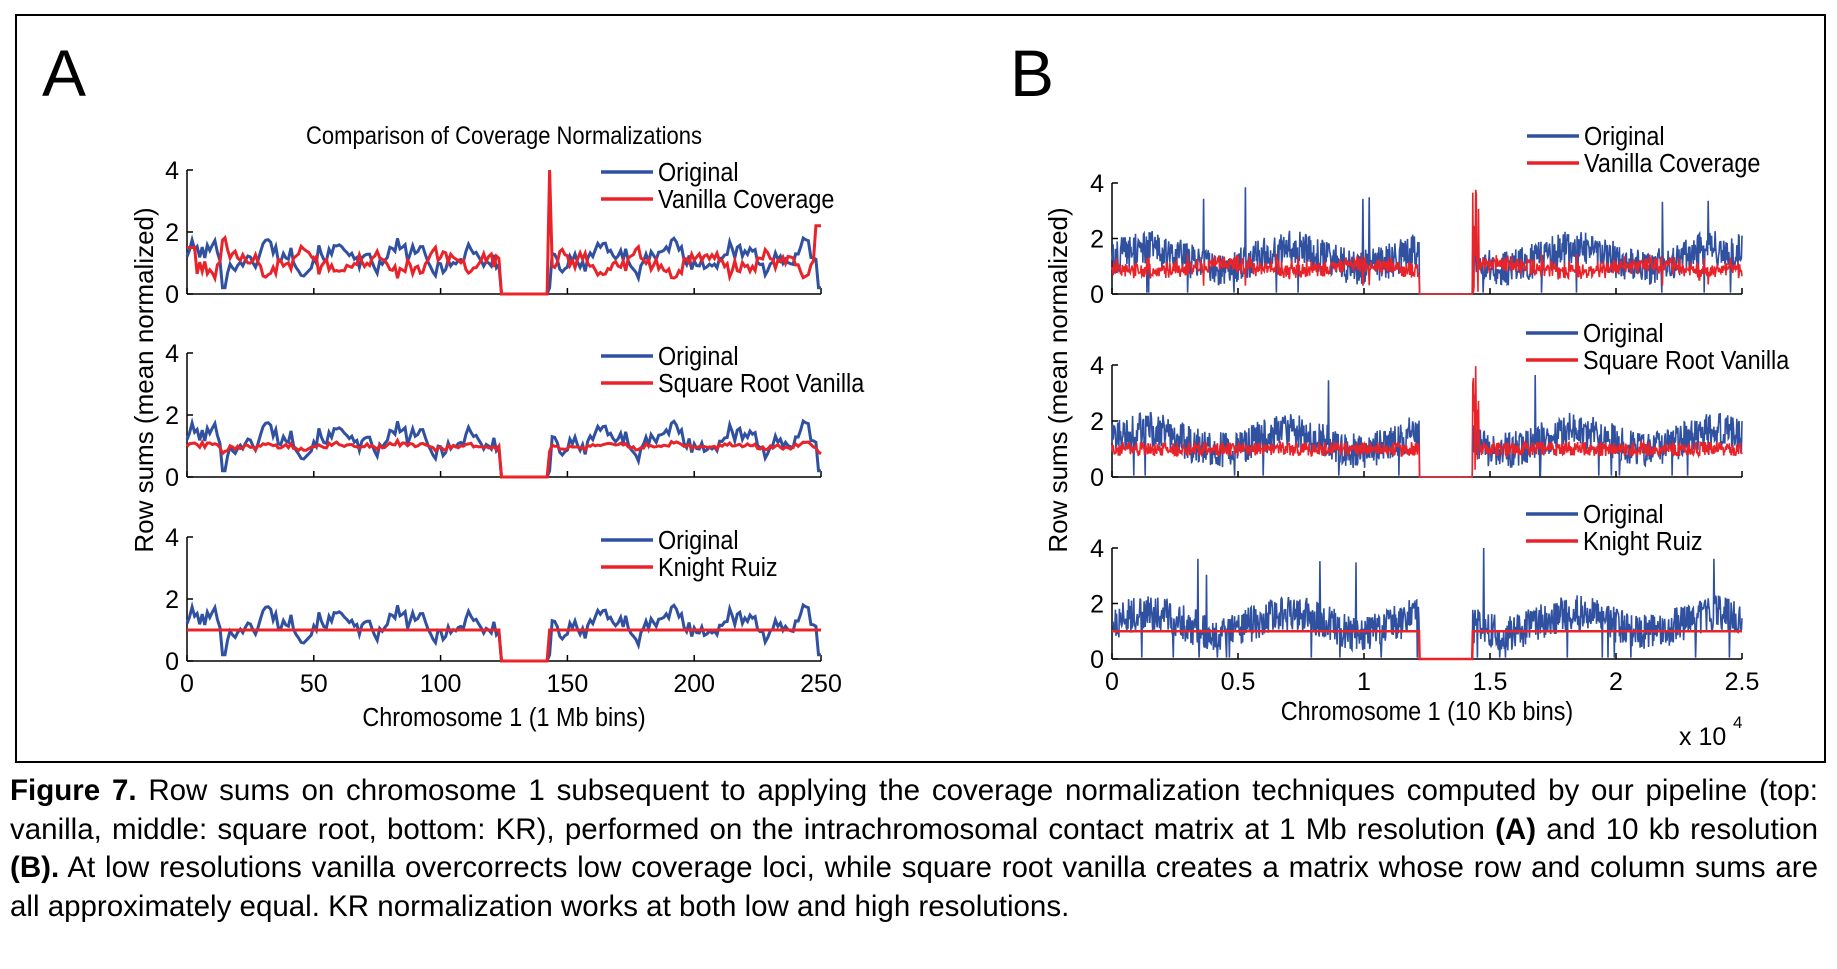  What do you see at coordinates (1742, 682) in the screenshot?
I see `x-tick-label: 2.5` at bounding box center [1742, 682].